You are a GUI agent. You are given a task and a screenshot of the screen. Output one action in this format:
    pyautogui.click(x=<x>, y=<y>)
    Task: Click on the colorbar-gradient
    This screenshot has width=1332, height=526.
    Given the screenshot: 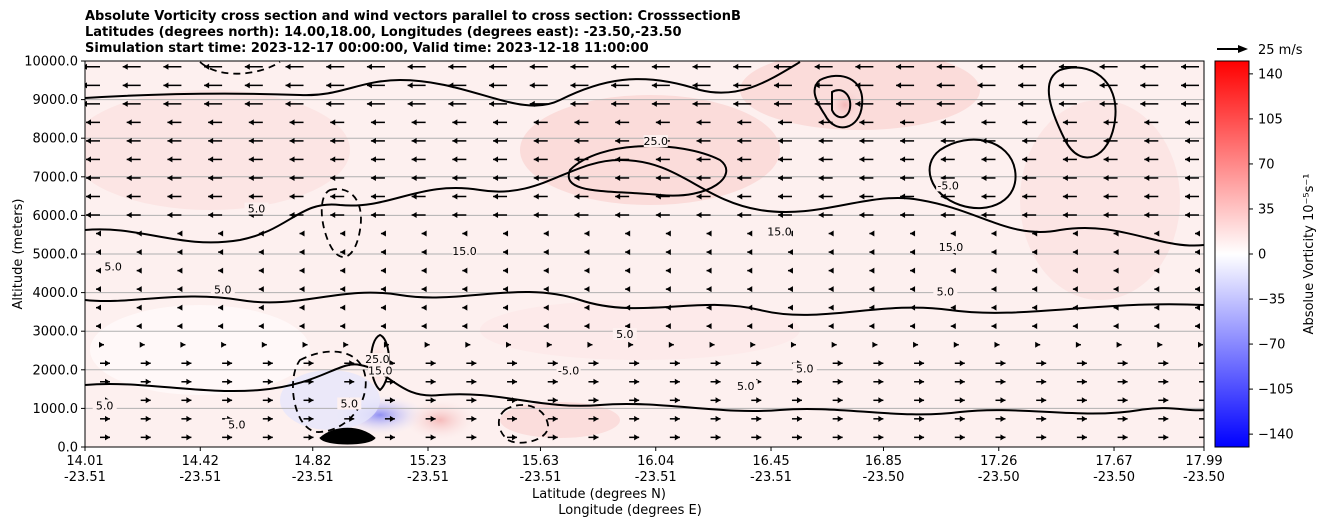 What is the action you would take?
    pyautogui.click(x=1232, y=254)
    